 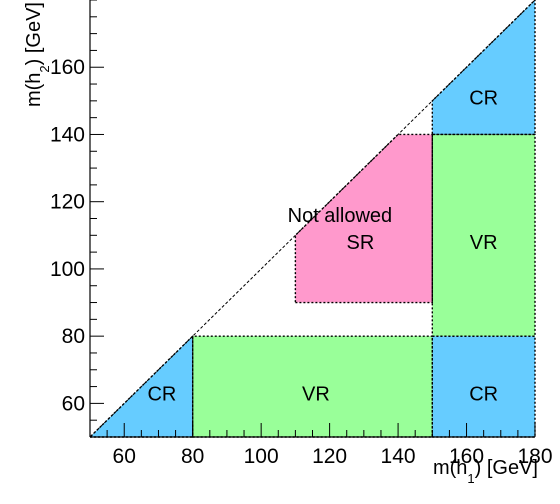 What do you see at coordinates (192, 456) in the screenshot?
I see `x-tick-label: 80` at bounding box center [192, 456].